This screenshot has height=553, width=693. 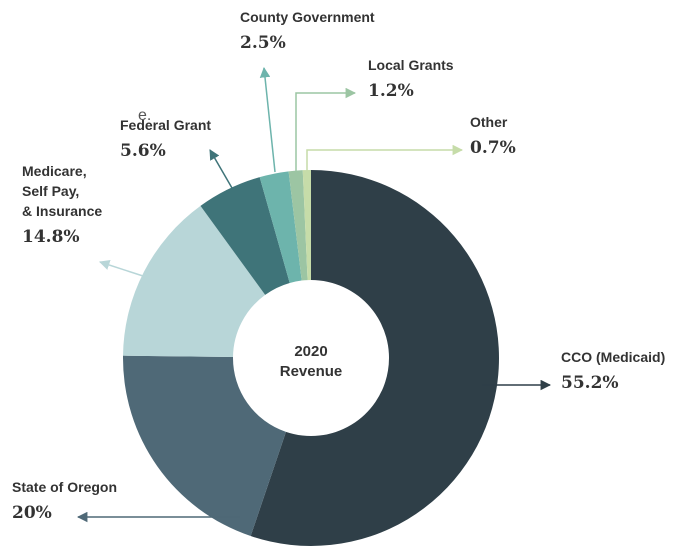 What do you see at coordinates (493, 148) in the screenshot?
I see `slice-value: 0.7%` at bounding box center [493, 148].